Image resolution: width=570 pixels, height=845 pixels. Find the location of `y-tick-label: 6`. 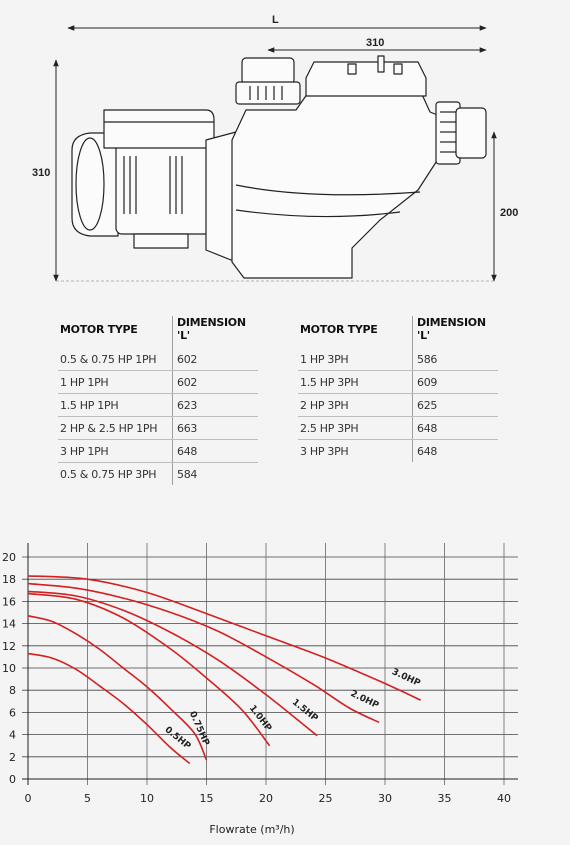

y-tick-label: 6 is located at coordinates (12, 712).